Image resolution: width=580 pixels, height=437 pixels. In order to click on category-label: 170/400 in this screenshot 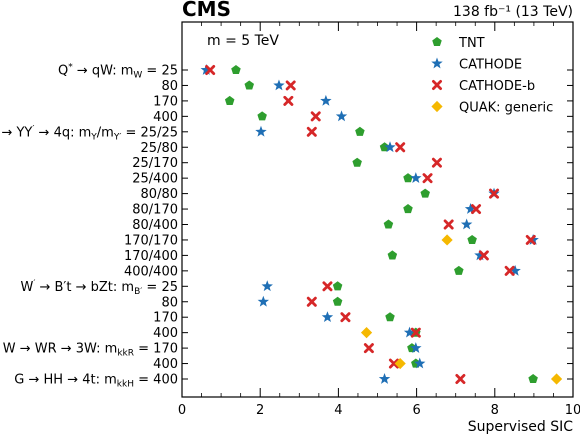, I will do `click(151, 256)`.